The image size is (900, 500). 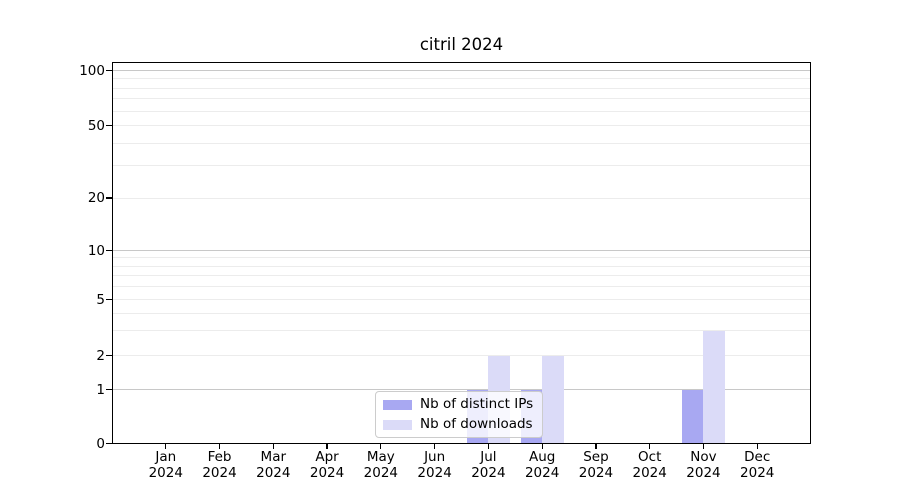 What do you see at coordinates (542, 457) in the screenshot?
I see `x-tick-month: Aug` at bounding box center [542, 457].